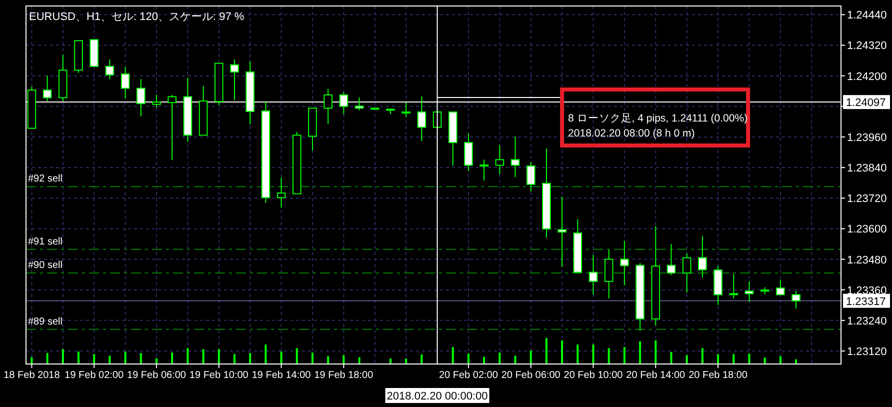 Image resolution: width=892 pixels, height=407 pixels. Describe the element at coordinates (867, 199) in the screenshot. I see `y-tick-label: 1.23720` at that location.